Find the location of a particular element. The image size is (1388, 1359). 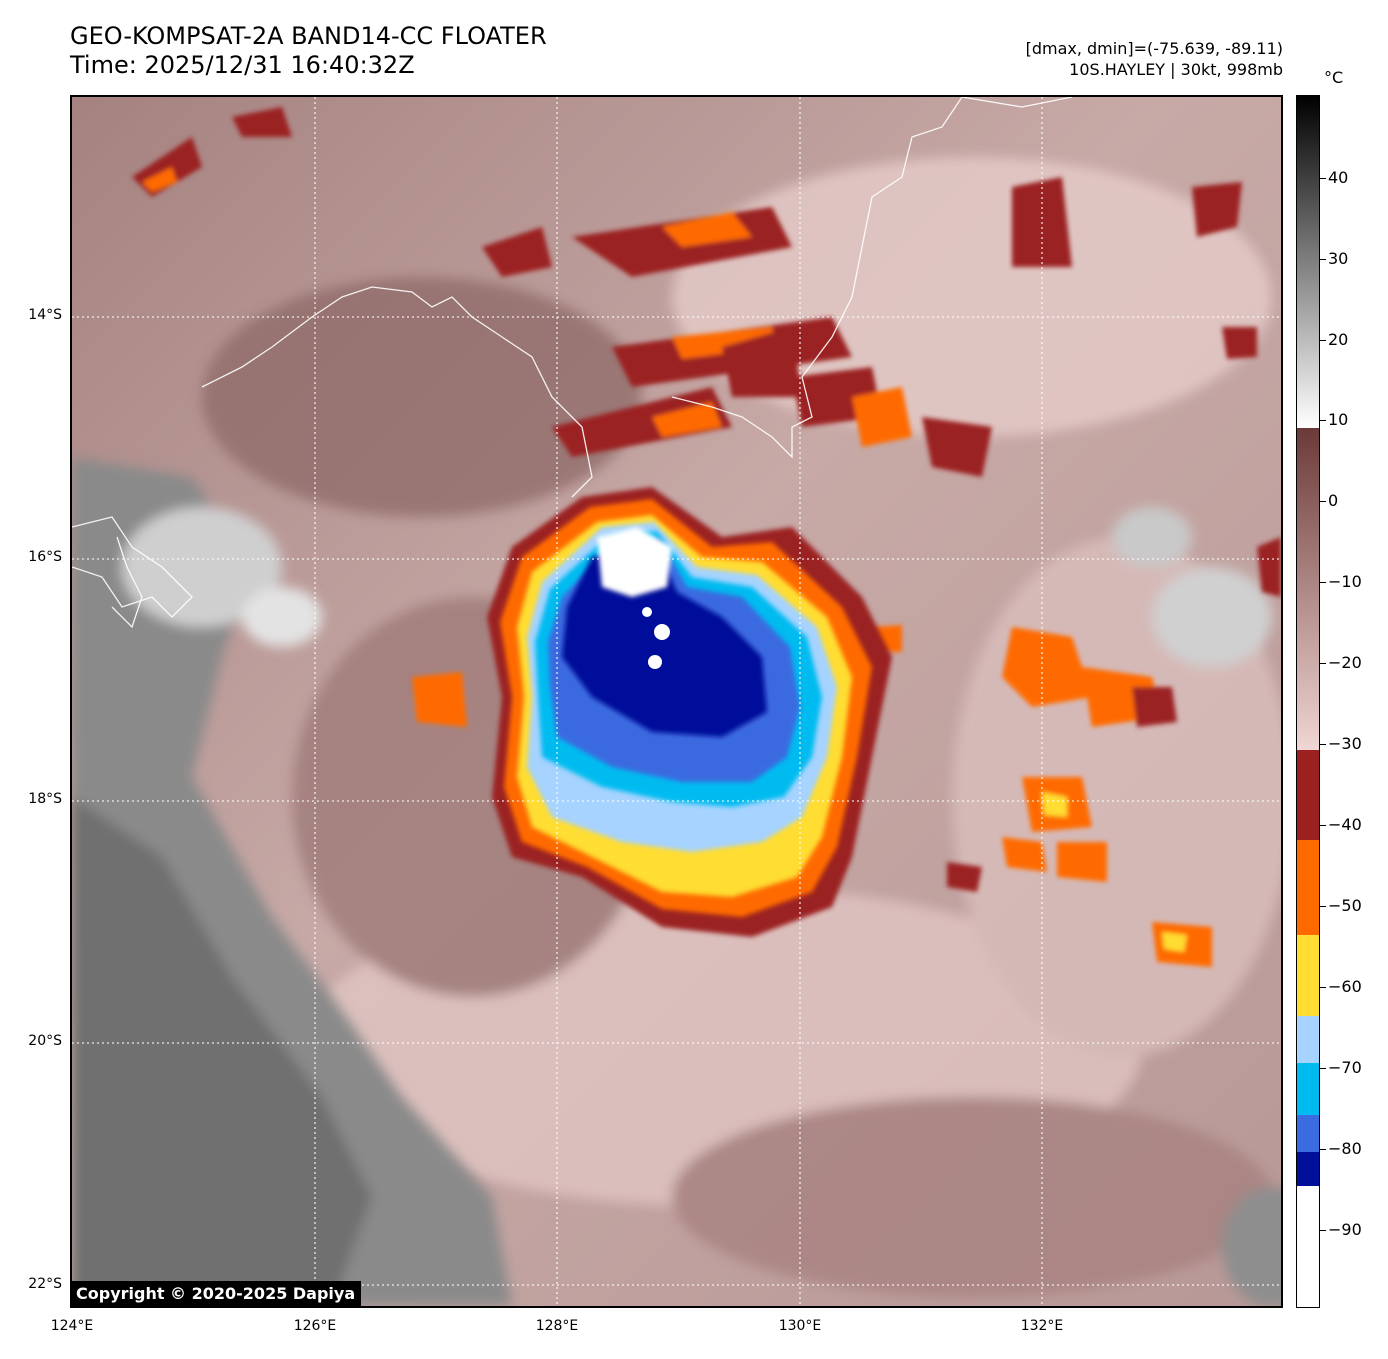

copyright-label: Copyright © 2020-2025 Dapiya is located at coordinates (216, 1293).